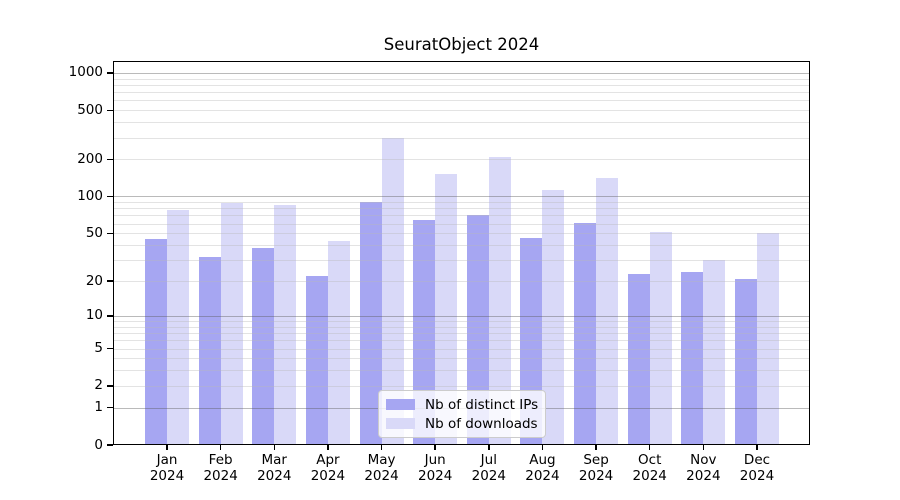  Describe the element at coordinates (381, 468) in the screenshot. I see `x-tick-label-may: May 2024` at that location.